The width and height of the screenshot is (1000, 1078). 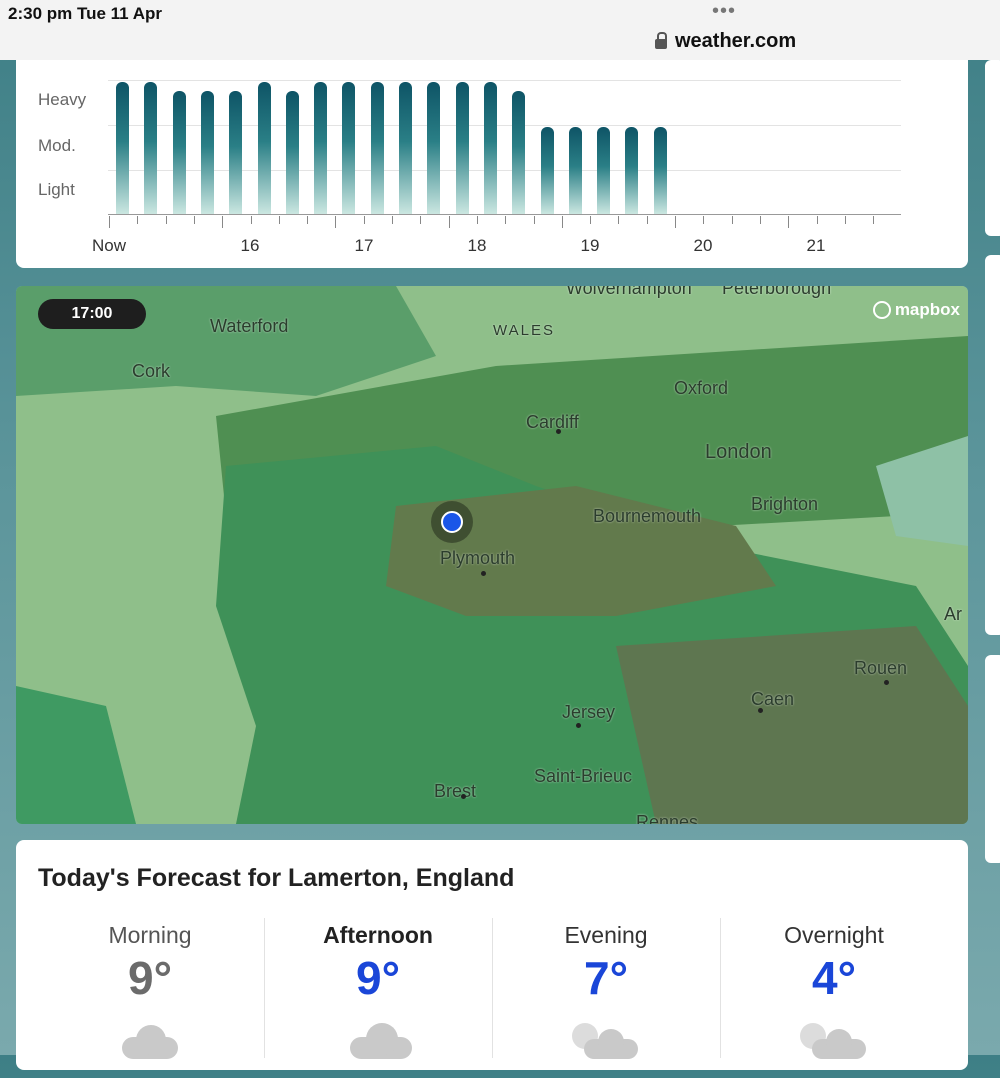 What do you see at coordinates (881, 668) in the screenshot?
I see `place-rouen: Rouen` at bounding box center [881, 668].